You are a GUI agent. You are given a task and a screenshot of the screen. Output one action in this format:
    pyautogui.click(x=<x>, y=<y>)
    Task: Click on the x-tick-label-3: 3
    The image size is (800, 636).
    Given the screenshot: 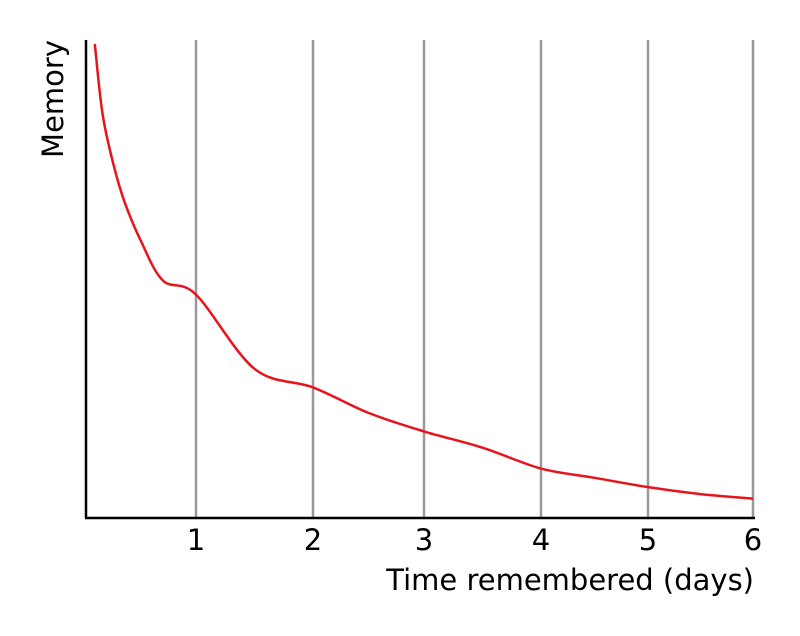 What is the action you would take?
    pyautogui.click(x=424, y=540)
    